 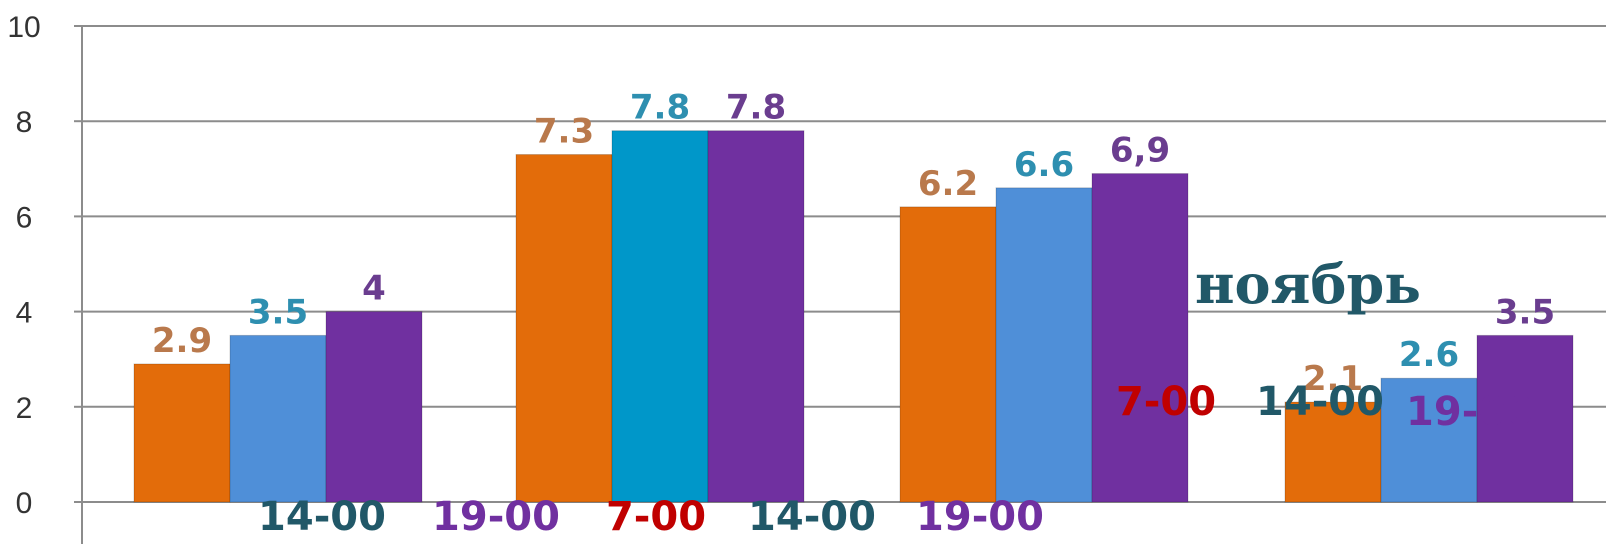 I want to click on y-tick-label: 2, so click(x=24, y=408).